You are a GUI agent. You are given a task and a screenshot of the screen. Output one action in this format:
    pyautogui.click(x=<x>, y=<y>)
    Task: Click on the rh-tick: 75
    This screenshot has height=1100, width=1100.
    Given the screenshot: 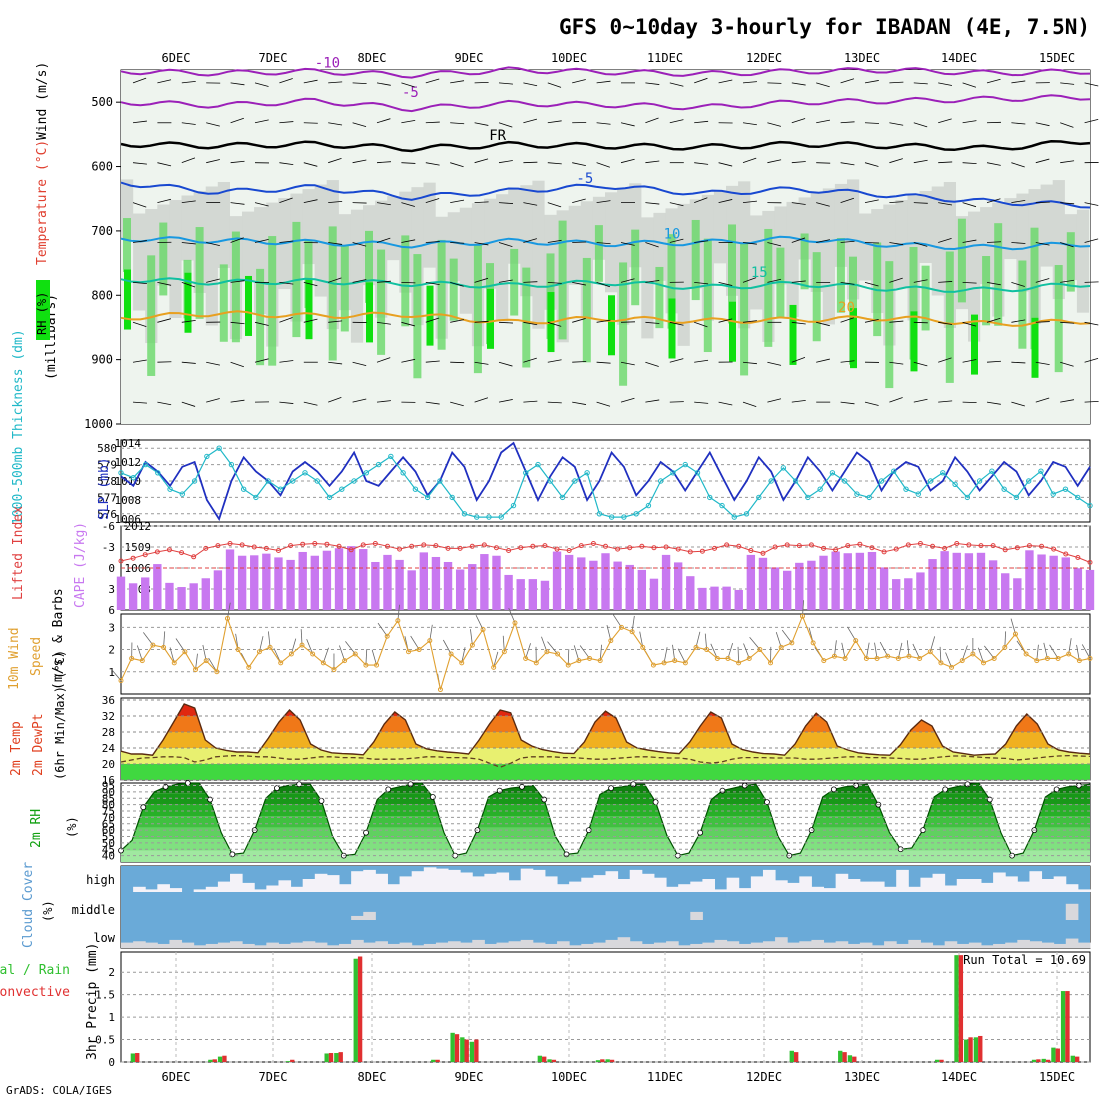 What is the action you would take?
    pyautogui.click(x=108, y=811)
    